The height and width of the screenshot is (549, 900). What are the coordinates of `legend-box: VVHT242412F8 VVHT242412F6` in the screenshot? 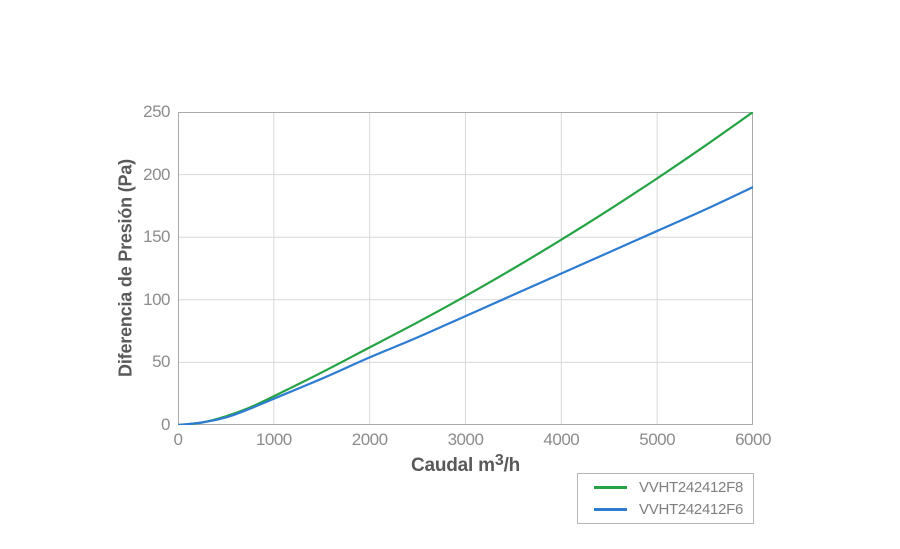 It's located at (665, 498).